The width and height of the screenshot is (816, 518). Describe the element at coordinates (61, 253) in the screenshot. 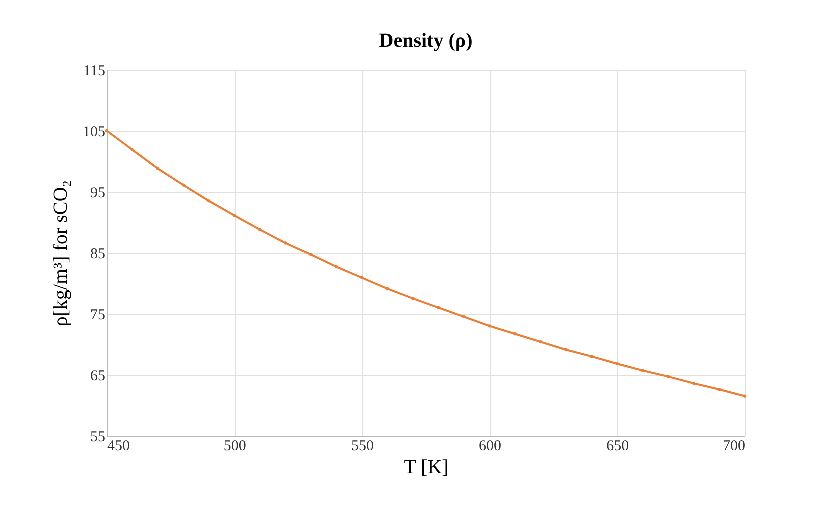

I see `y-axis-title: ρ[kg/m³] for sCO₂` at that location.